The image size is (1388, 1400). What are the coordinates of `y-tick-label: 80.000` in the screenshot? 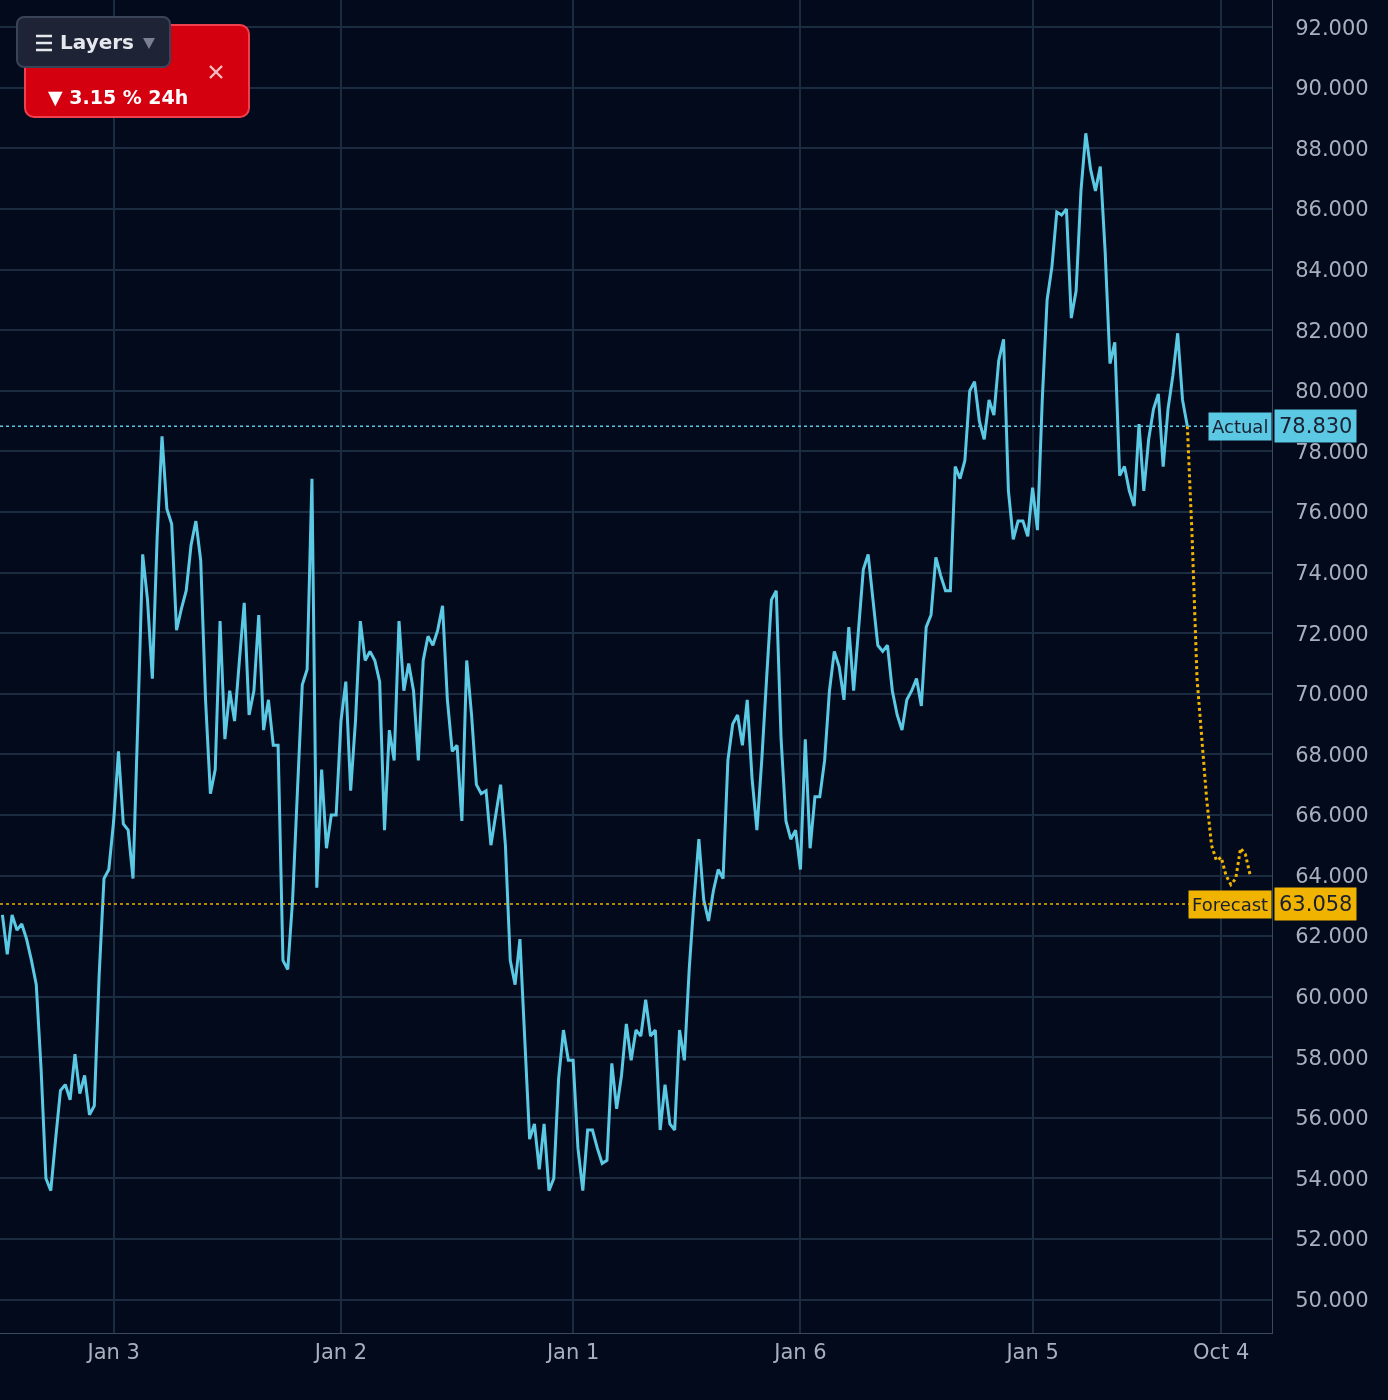 It's located at (1332, 391).